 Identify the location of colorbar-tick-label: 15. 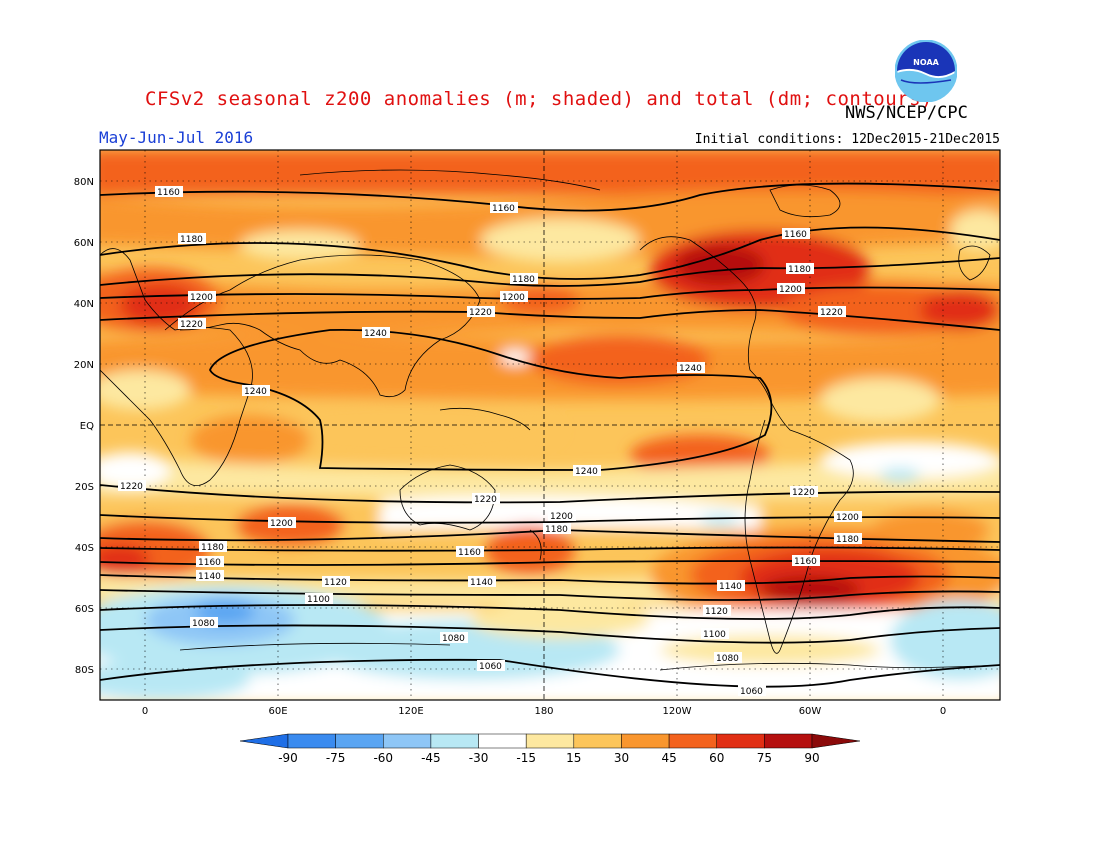
(573, 758).